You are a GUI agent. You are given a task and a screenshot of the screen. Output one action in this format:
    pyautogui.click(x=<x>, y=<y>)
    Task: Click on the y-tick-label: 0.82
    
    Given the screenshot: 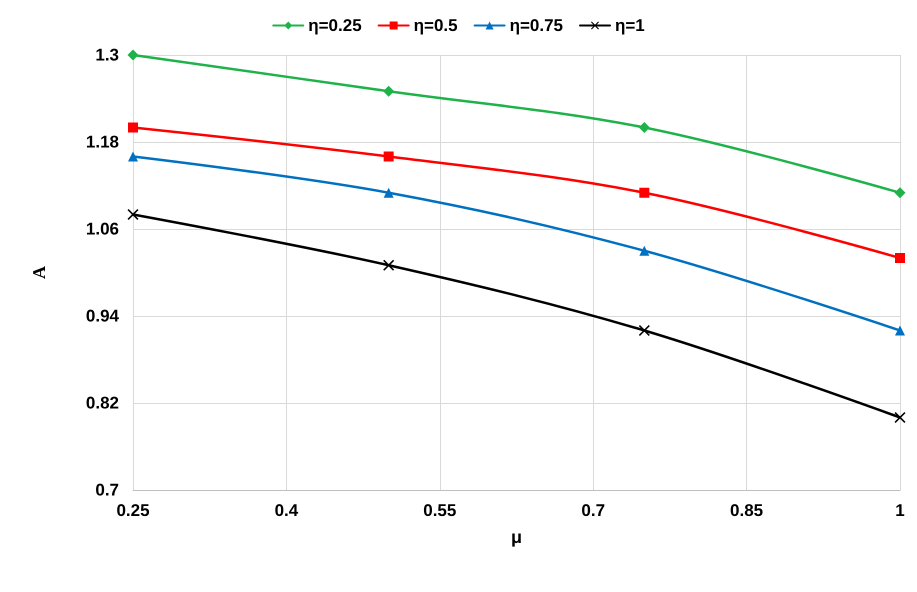 What is the action you would take?
    pyautogui.click(x=102, y=403)
    